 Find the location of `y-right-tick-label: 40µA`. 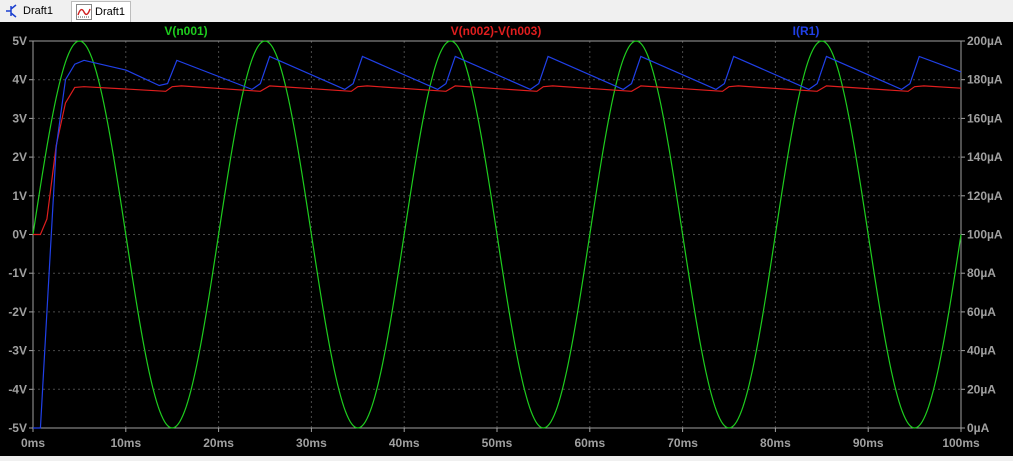

y-right-tick-label: 40µA is located at coordinates (981, 351).